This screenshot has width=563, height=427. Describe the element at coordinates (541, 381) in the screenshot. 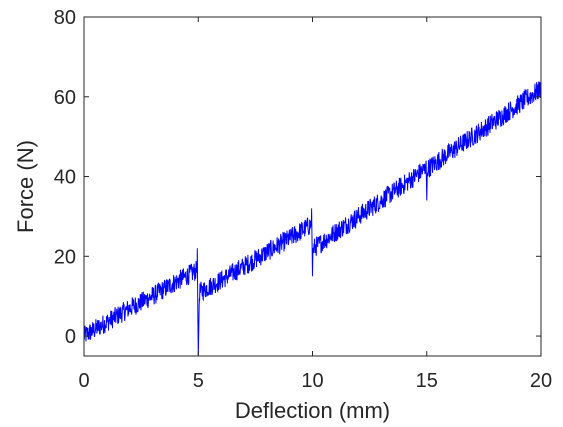

I see `x-tick-label: 20` at that location.